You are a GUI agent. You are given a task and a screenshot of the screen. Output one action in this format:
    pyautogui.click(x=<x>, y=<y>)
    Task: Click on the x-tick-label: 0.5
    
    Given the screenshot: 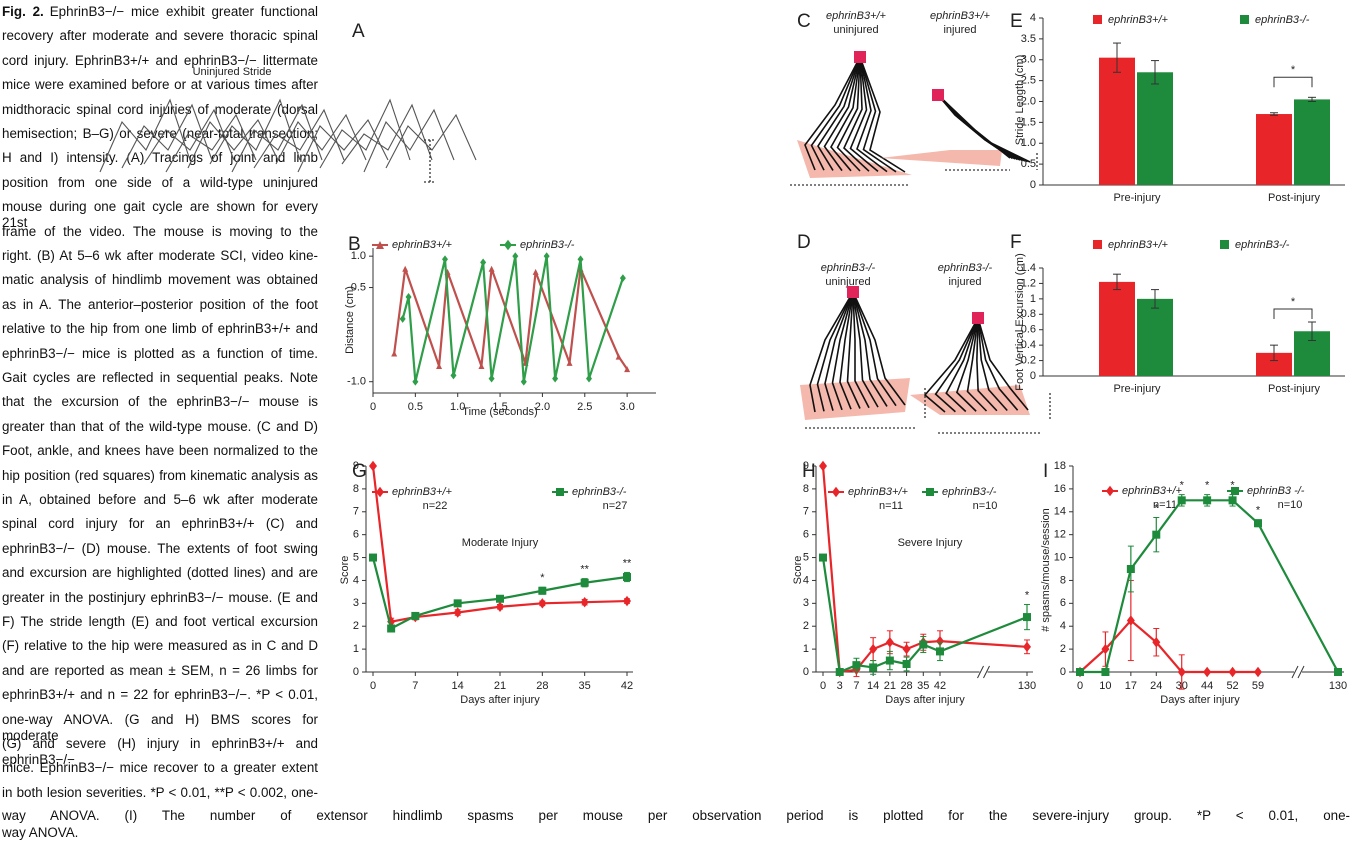 What is the action you would take?
    pyautogui.click(x=415, y=407)
    